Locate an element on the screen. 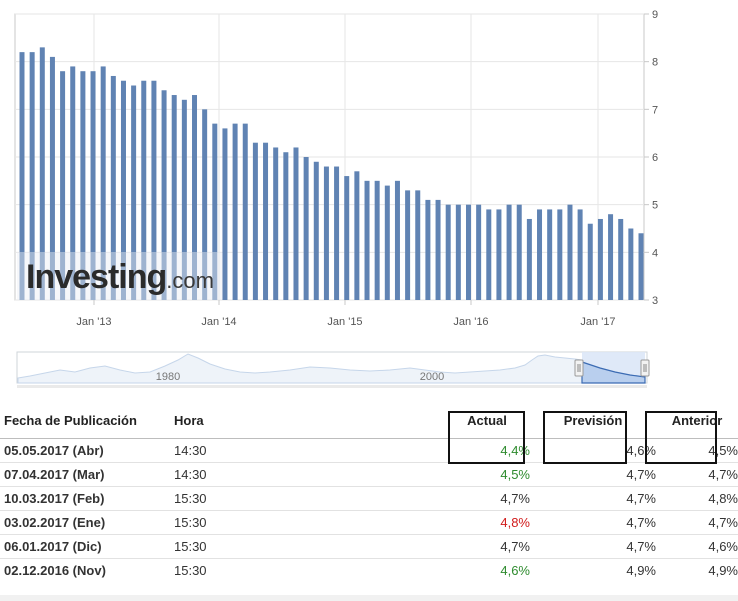  row-anterior: 4,9% is located at coordinates (697, 570).